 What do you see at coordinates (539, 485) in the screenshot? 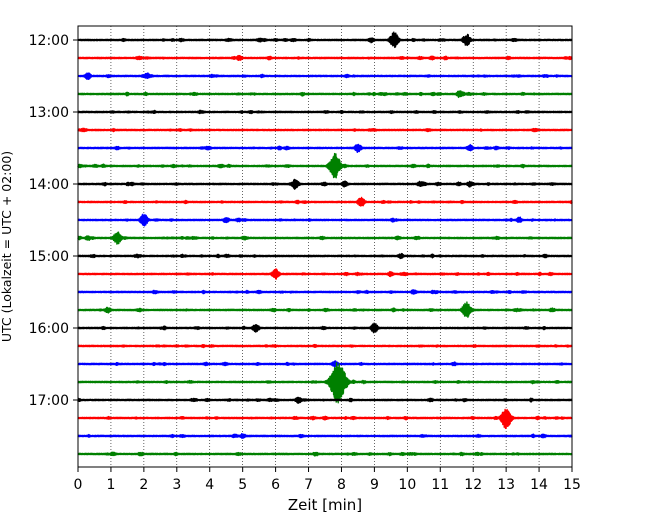
I see `x-tick-label: 14` at bounding box center [539, 485].